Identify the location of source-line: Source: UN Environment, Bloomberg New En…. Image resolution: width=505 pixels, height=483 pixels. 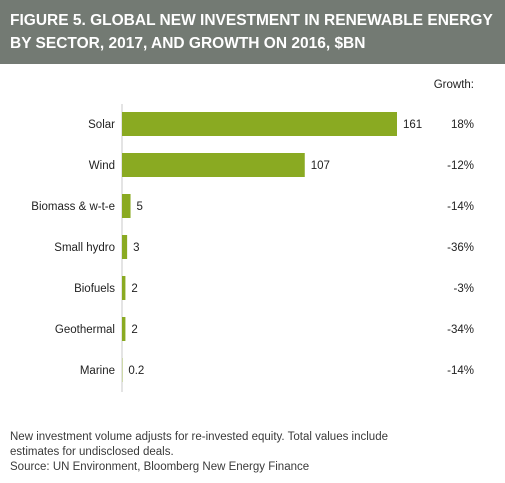
(160, 467).